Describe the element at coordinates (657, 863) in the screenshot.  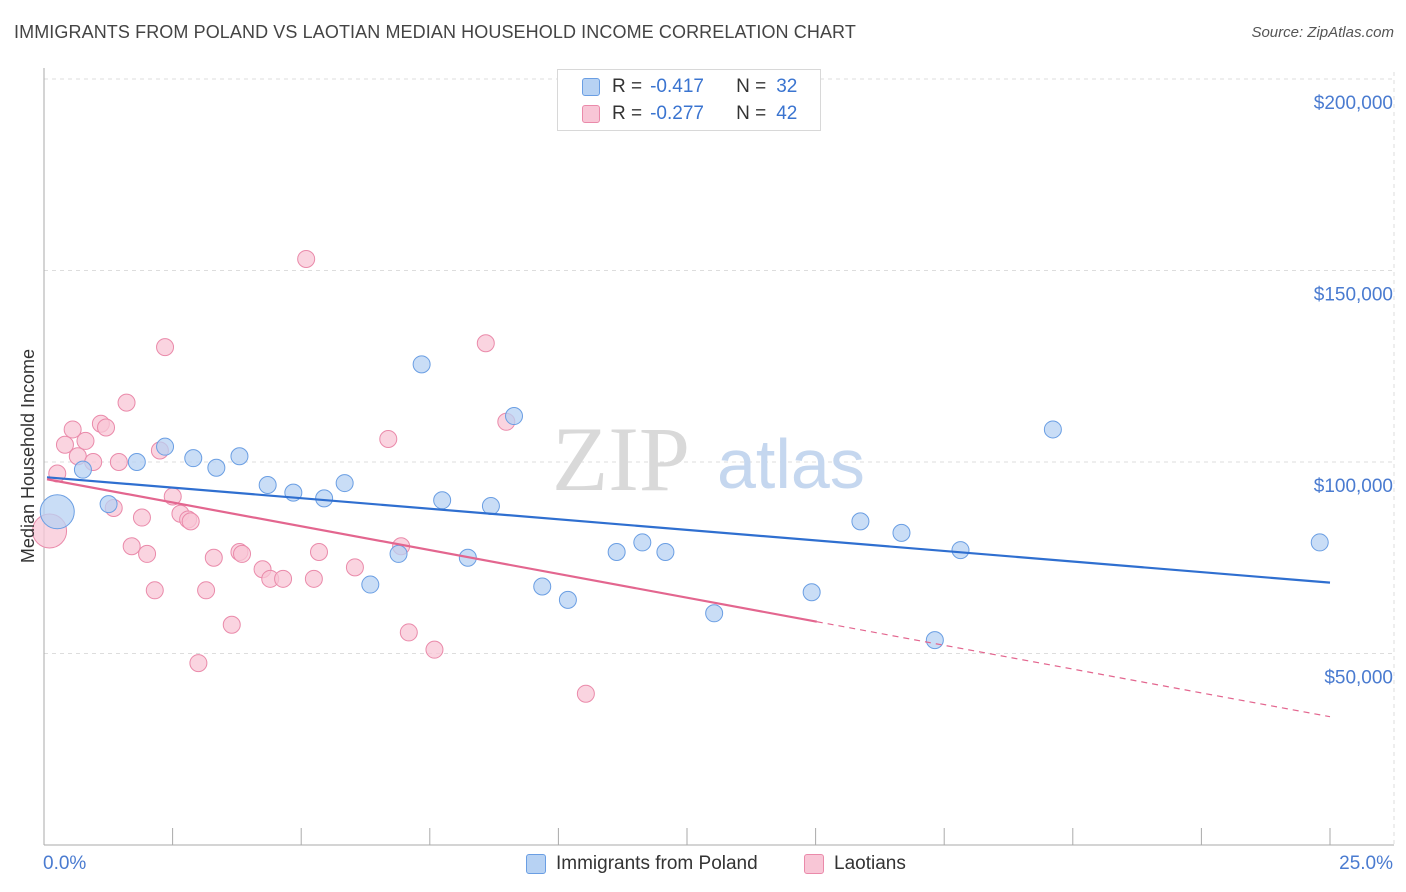
I see `bottom-legend-label-poland: Immigrants from Poland` at that location.